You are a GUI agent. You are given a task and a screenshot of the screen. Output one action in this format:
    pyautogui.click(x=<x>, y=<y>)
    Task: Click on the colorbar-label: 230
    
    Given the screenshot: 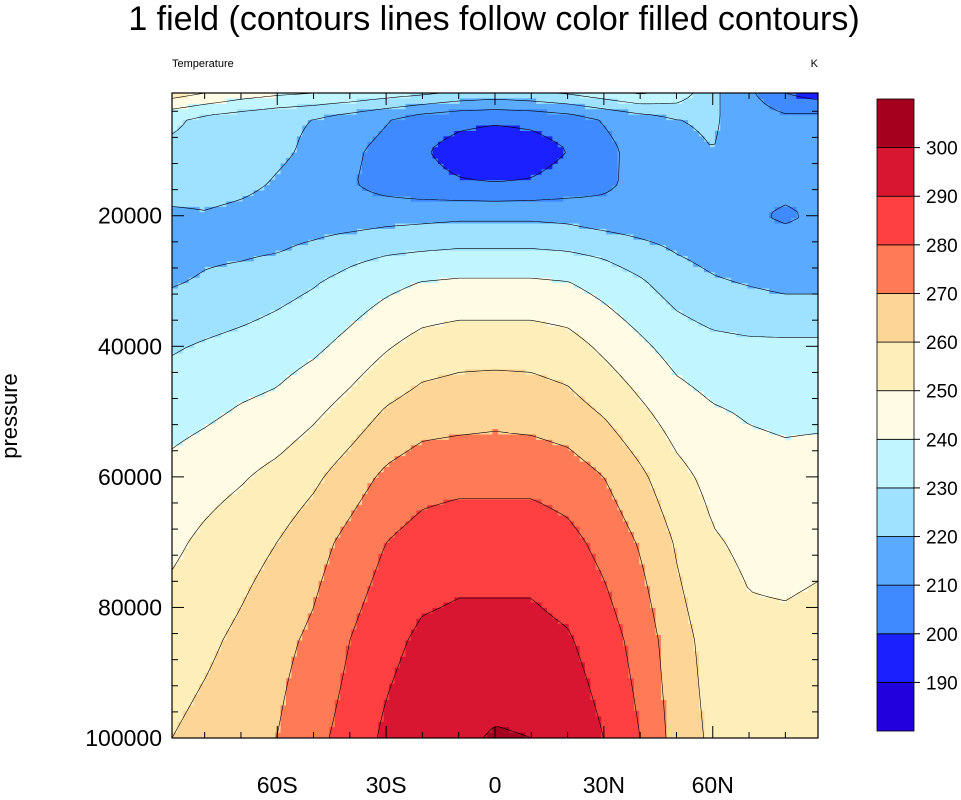 What is the action you would take?
    pyautogui.click(x=942, y=489)
    